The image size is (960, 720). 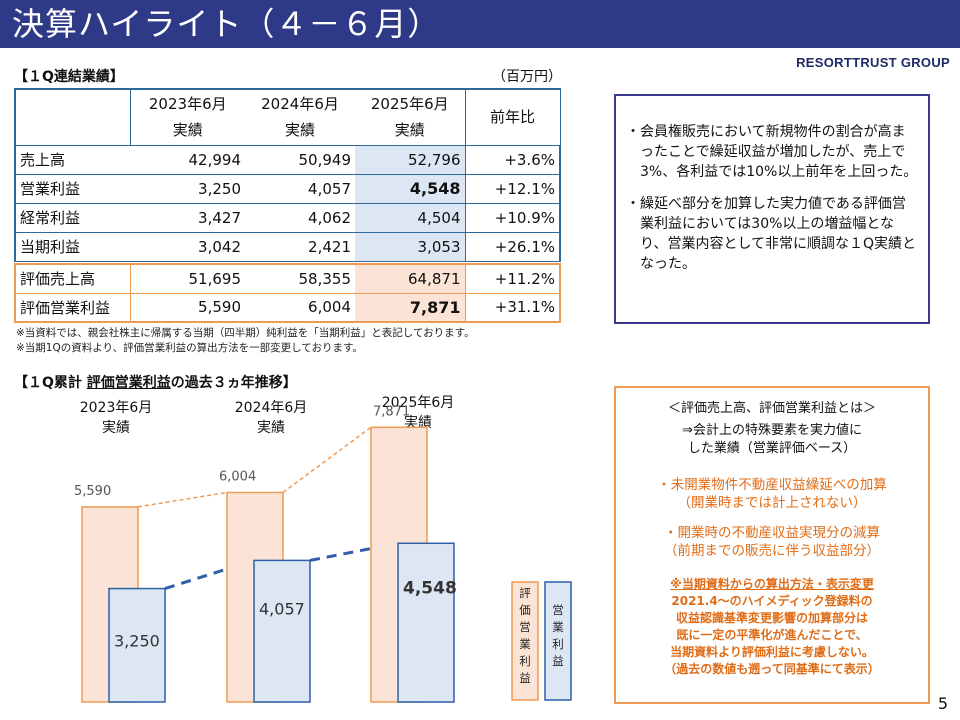 What do you see at coordinates (513, 247) in the screenshot?
I see `table-cell: +26.1%` at bounding box center [513, 247].